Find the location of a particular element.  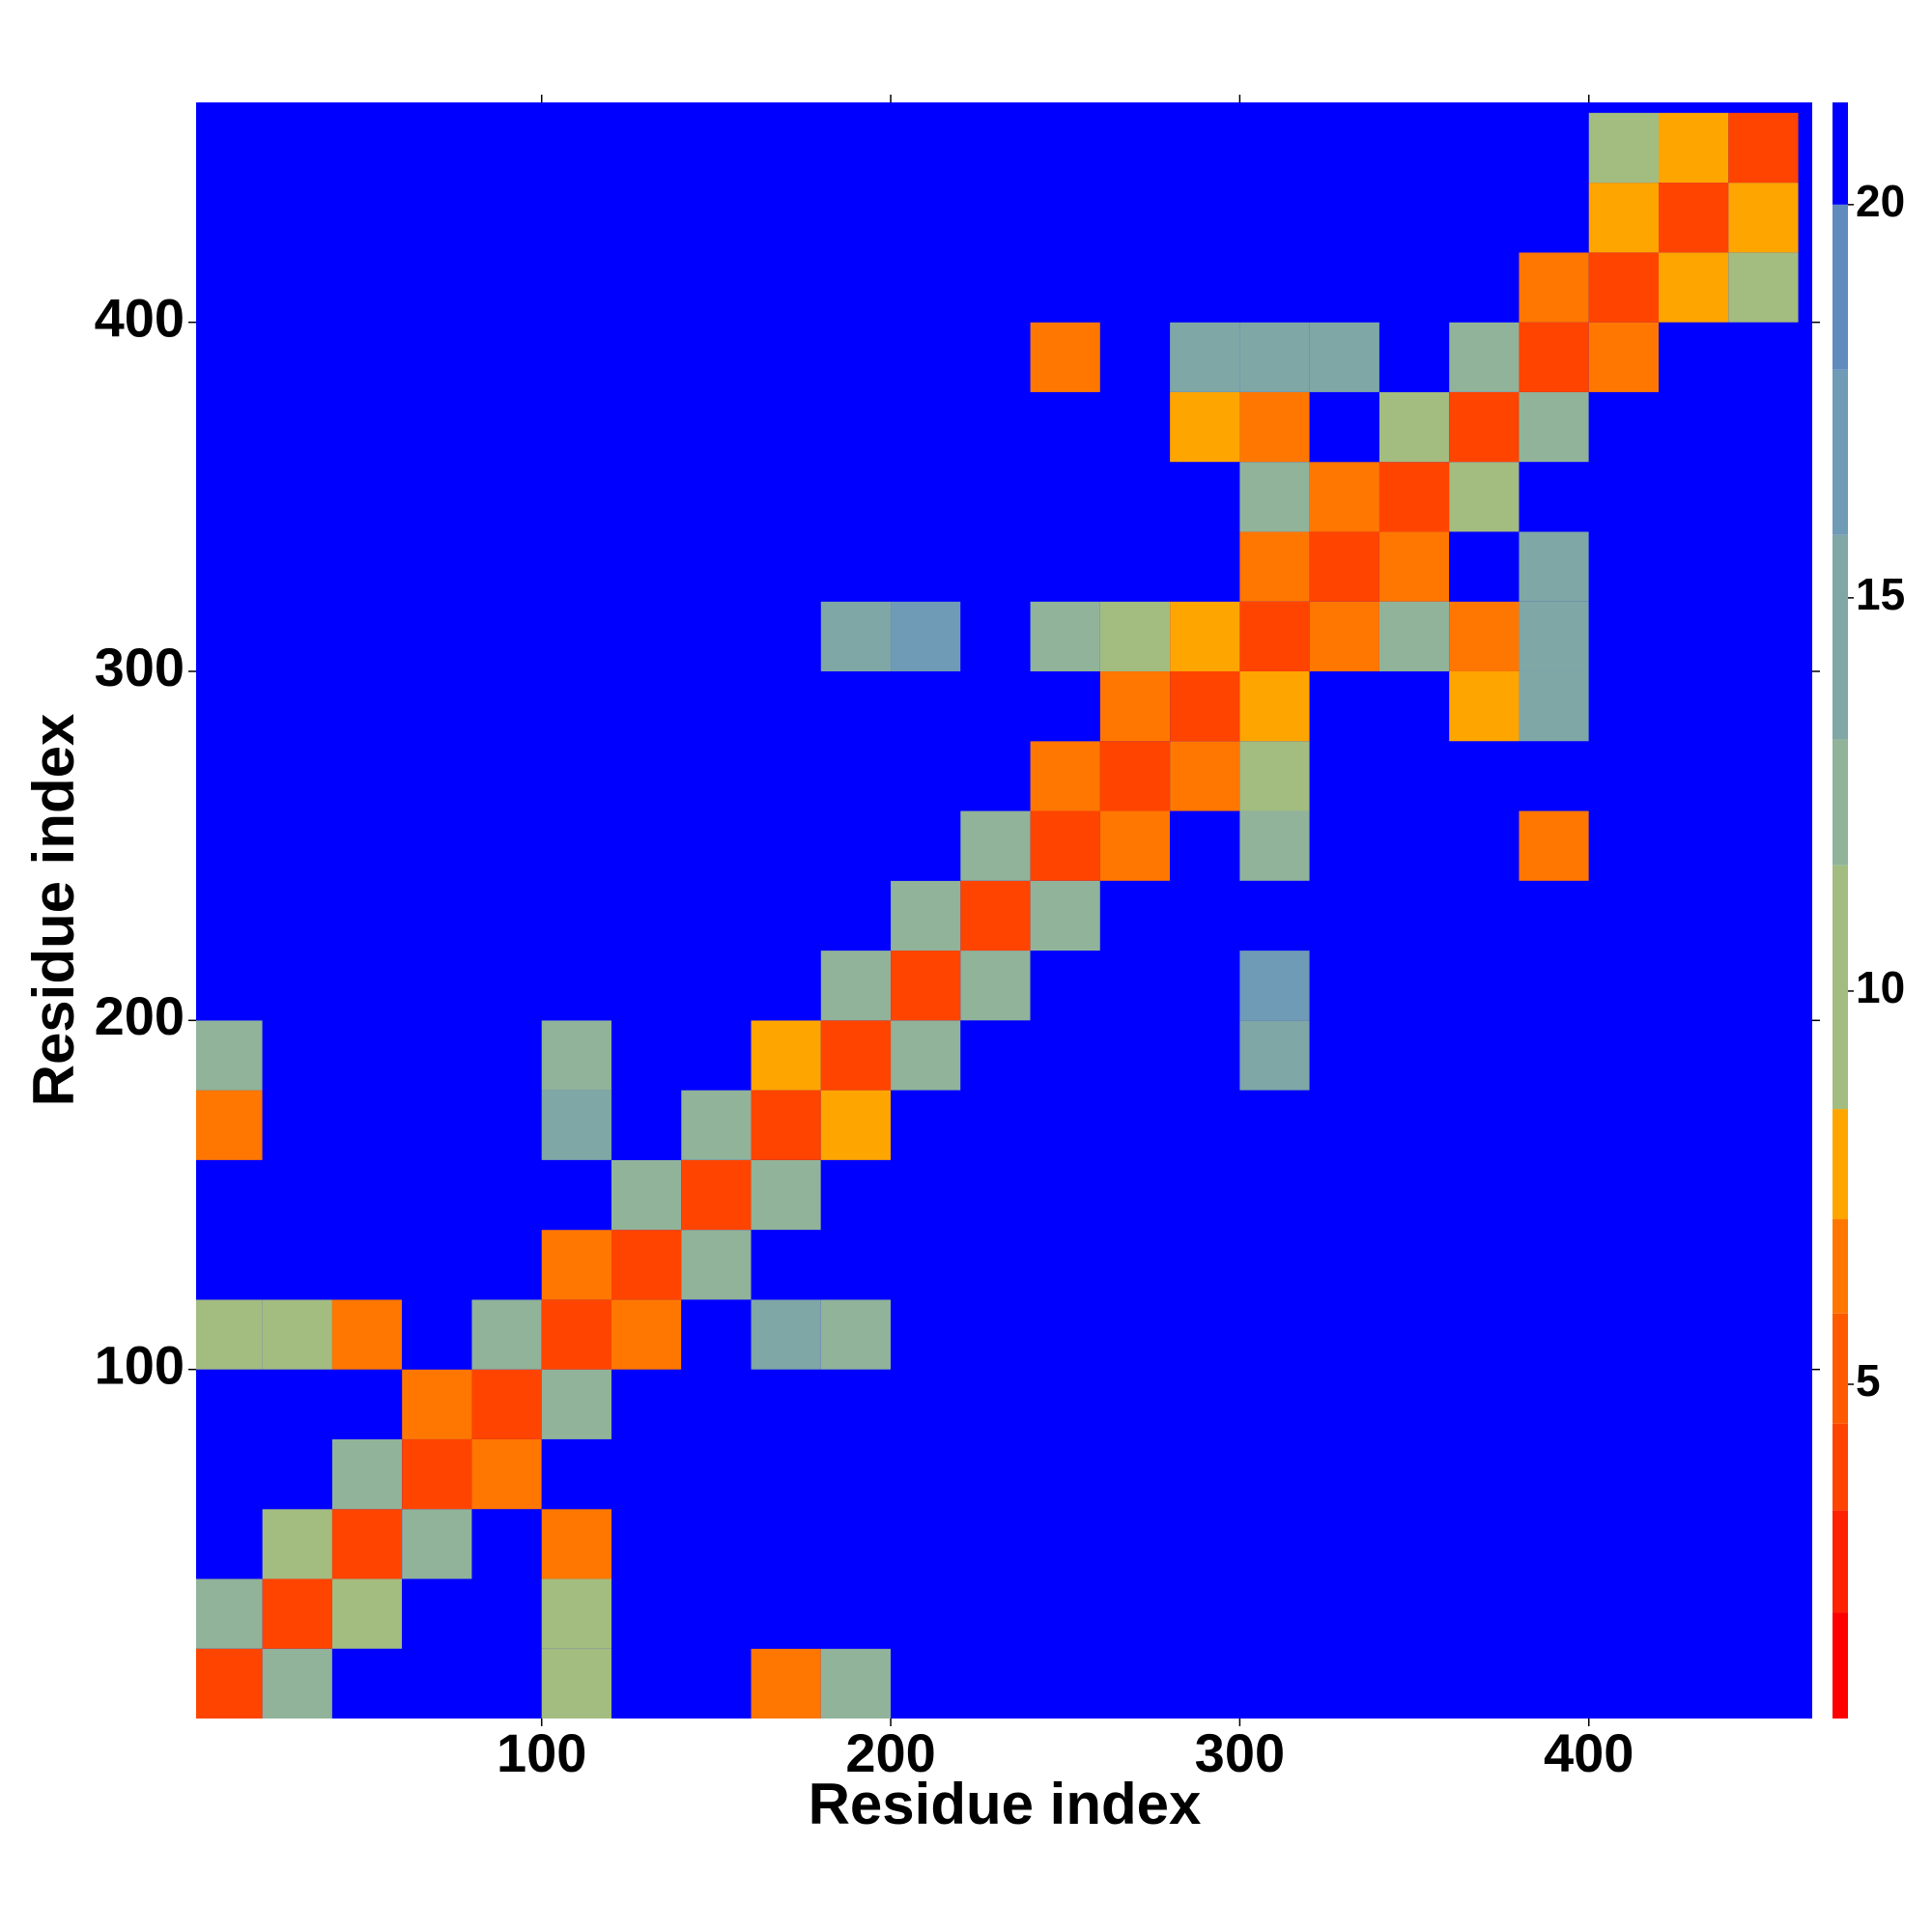

x-axis-title: Residue index is located at coordinates (1005, 1804).